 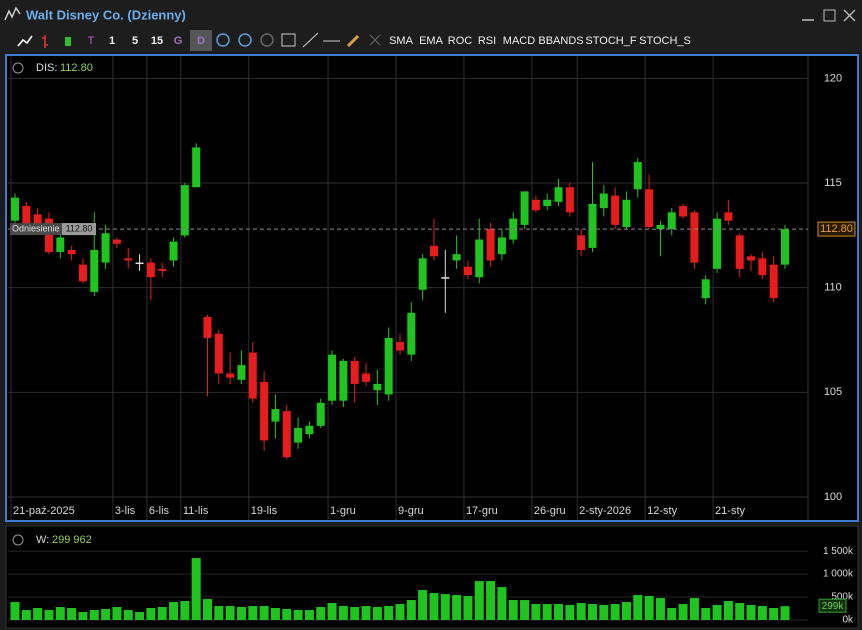 I want to click on y-tick-label: 105, so click(x=833, y=392).